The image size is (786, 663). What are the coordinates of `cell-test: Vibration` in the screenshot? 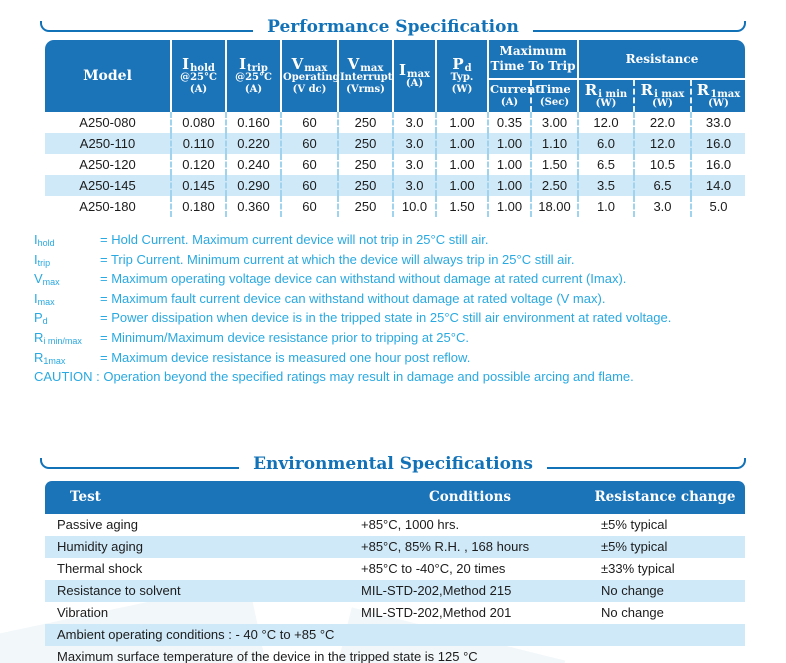 It's located at (83, 613).